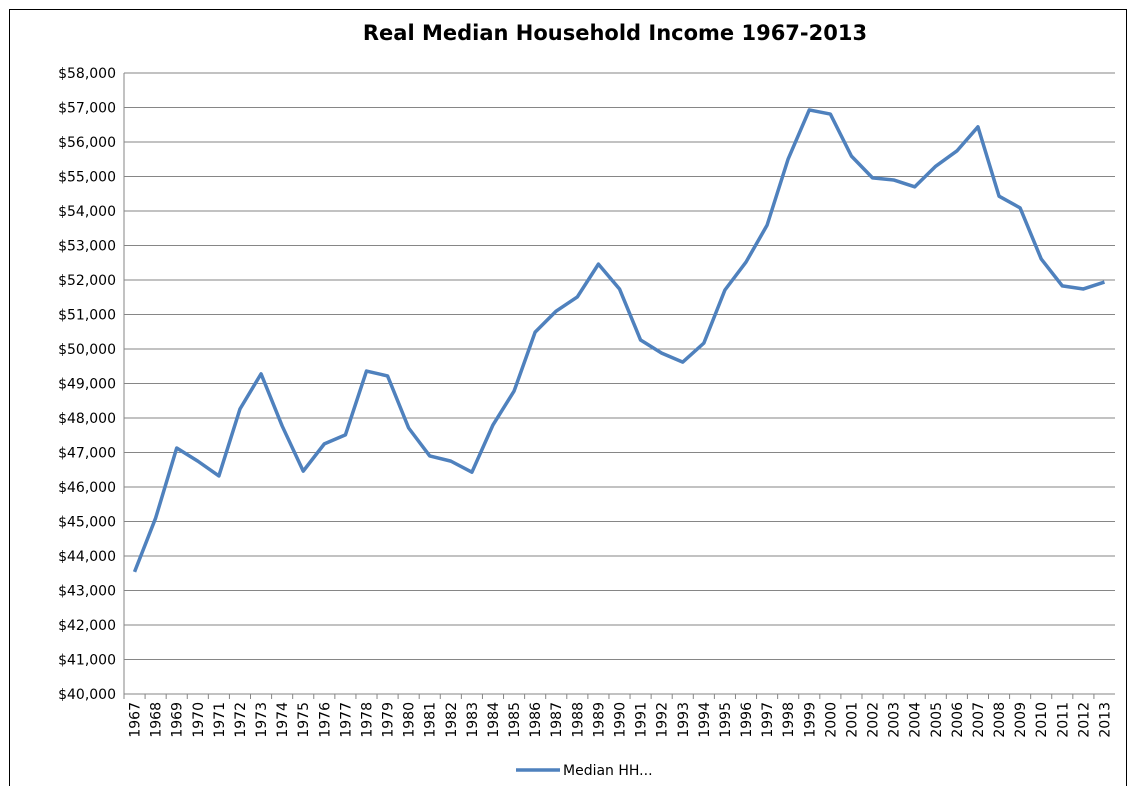  Describe the element at coordinates (1105, 720) in the screenshot. I see `x-tick-label: 2013` at that location.